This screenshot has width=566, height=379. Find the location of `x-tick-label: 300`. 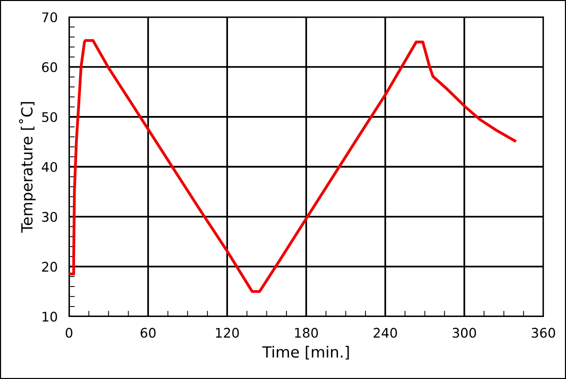

x-tick-label: 300 is located at coordinates (464, 333).